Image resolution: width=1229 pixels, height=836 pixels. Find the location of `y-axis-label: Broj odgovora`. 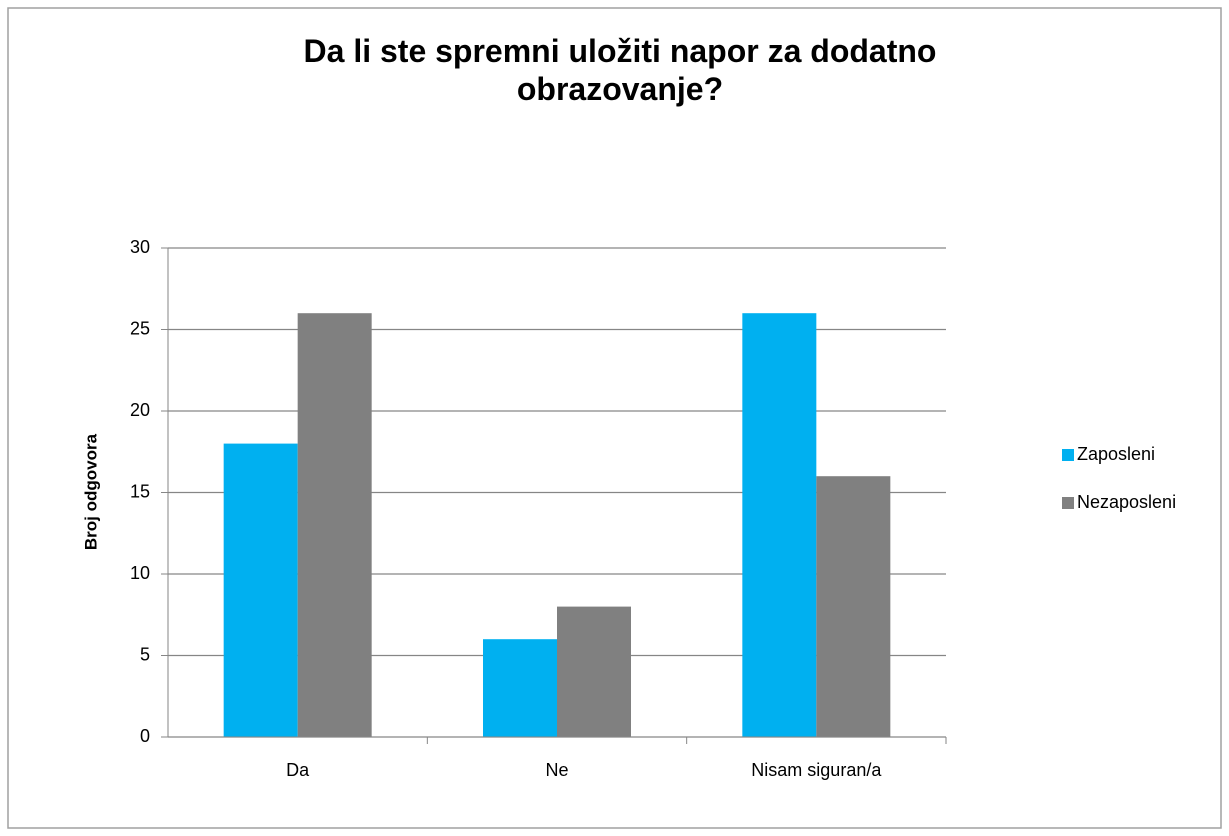

y-axis-label: Broj odgovora is located at coordinates (90, 491).